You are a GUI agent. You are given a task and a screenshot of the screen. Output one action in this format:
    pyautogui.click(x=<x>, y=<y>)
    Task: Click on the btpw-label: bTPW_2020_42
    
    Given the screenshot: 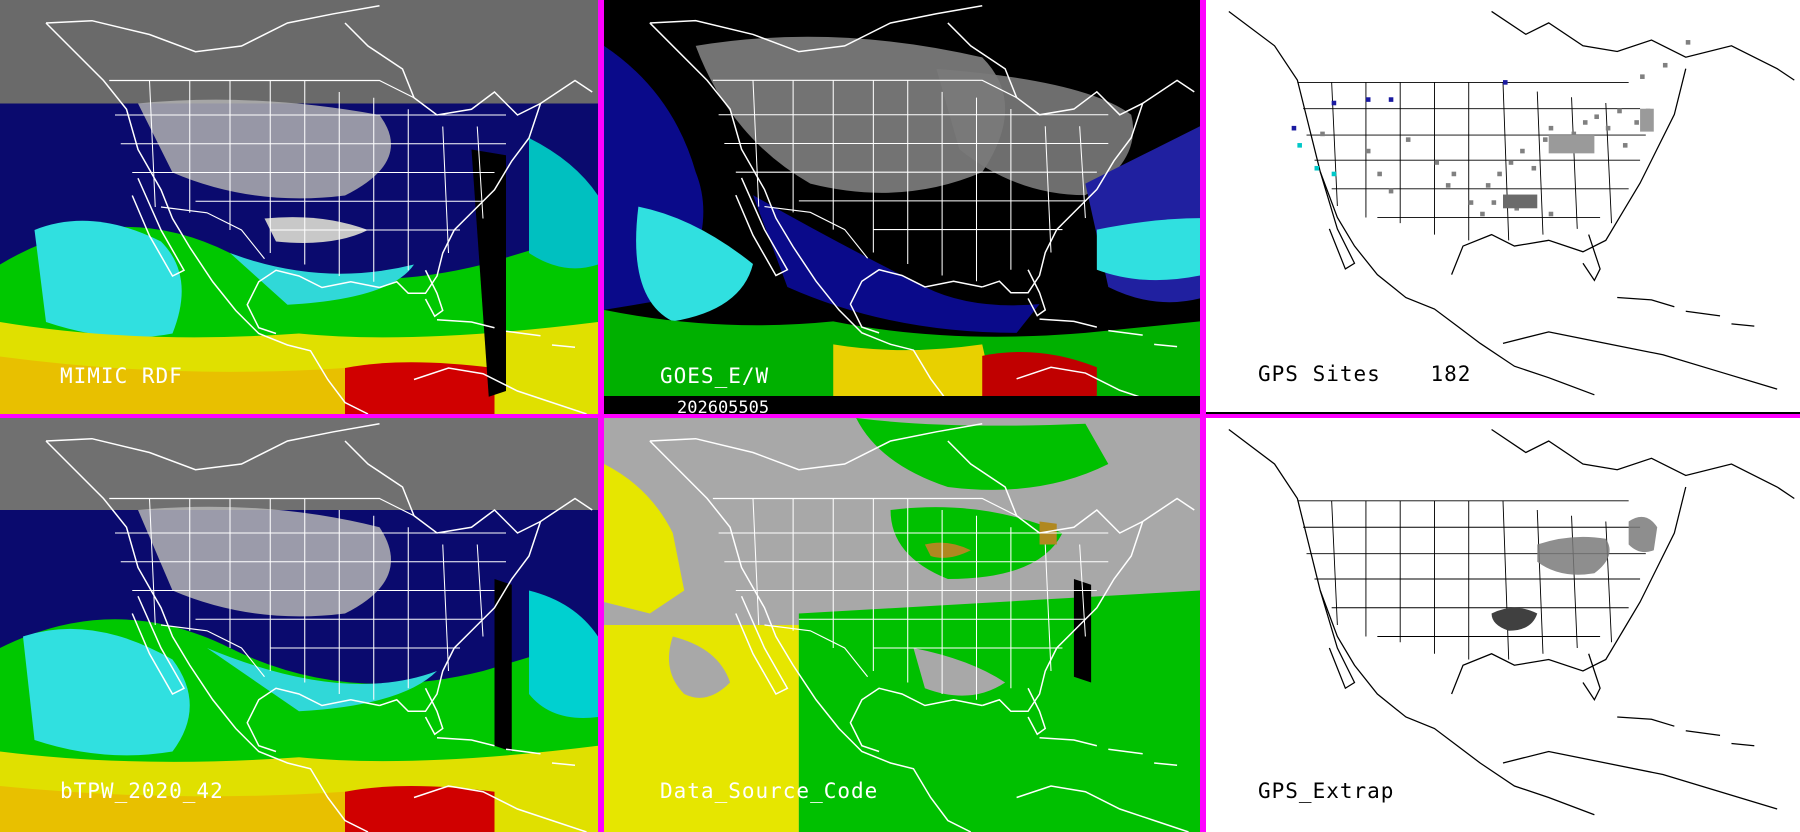 What is the action you would take?
    pyautogui.click(x=142, y=791)
    